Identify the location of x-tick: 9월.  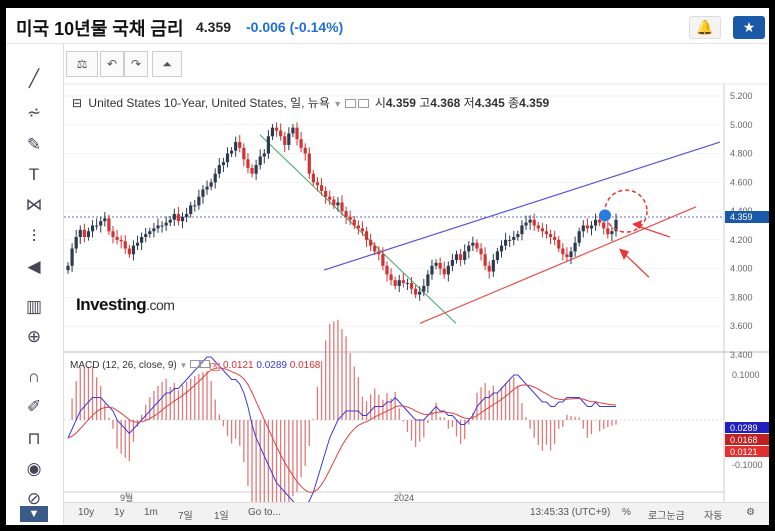
(126, 497).